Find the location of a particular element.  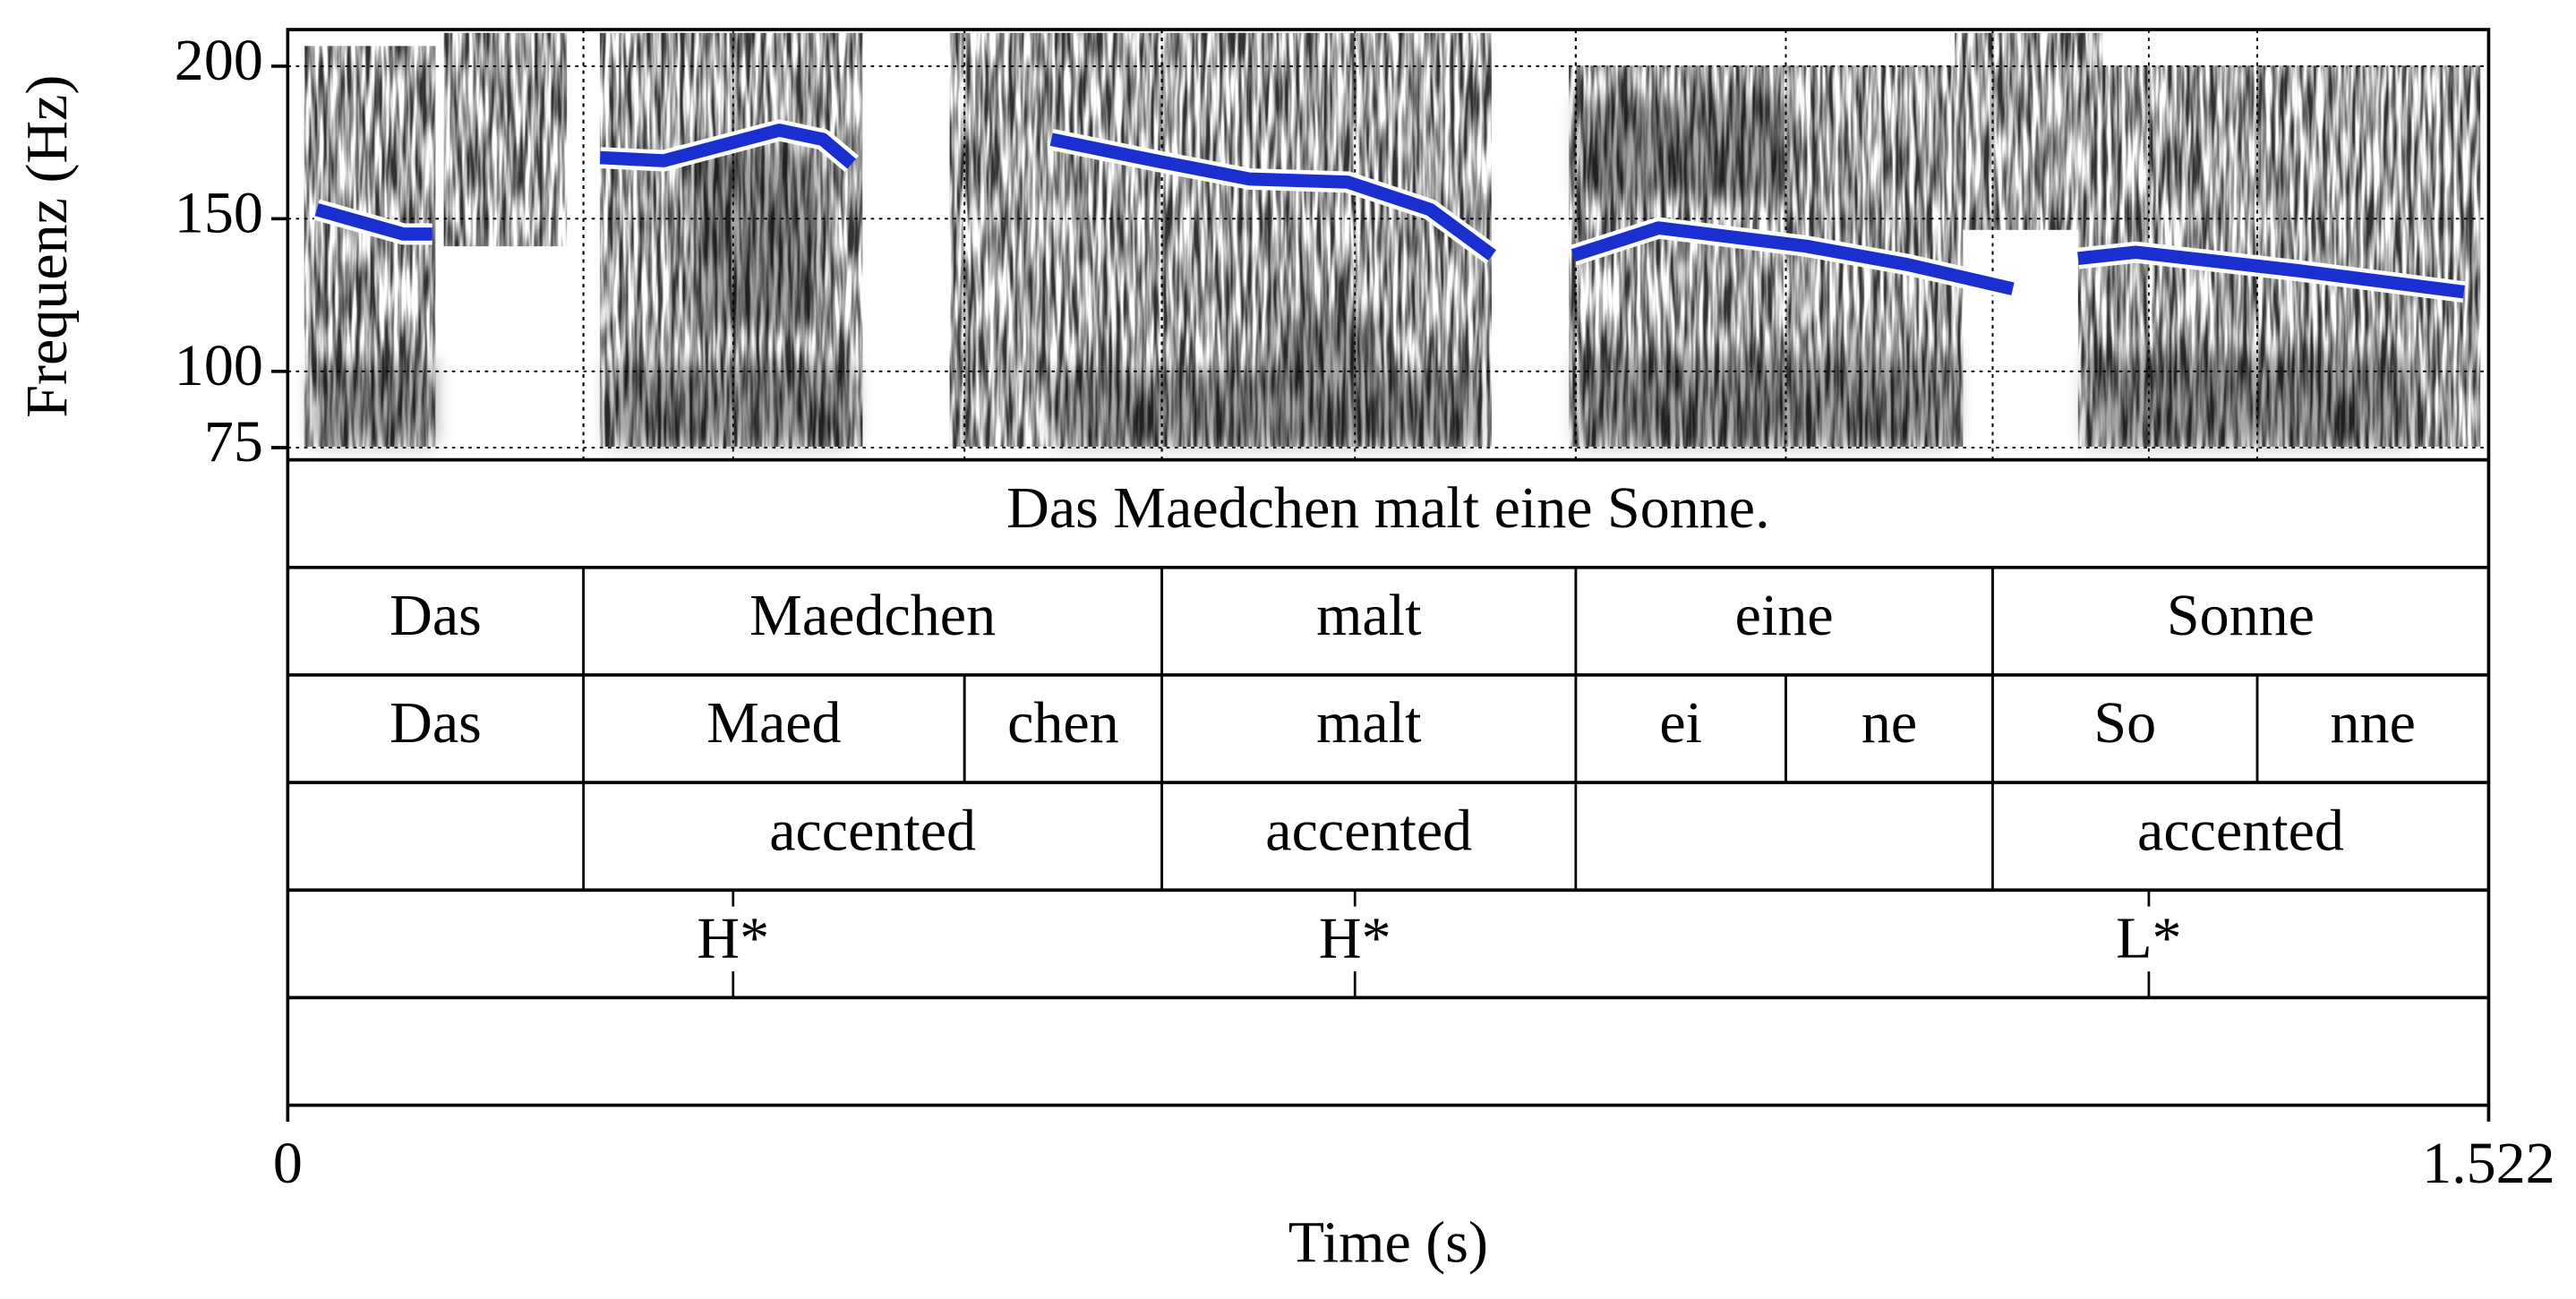

pitch-line is located at coordinates (1389, 211).